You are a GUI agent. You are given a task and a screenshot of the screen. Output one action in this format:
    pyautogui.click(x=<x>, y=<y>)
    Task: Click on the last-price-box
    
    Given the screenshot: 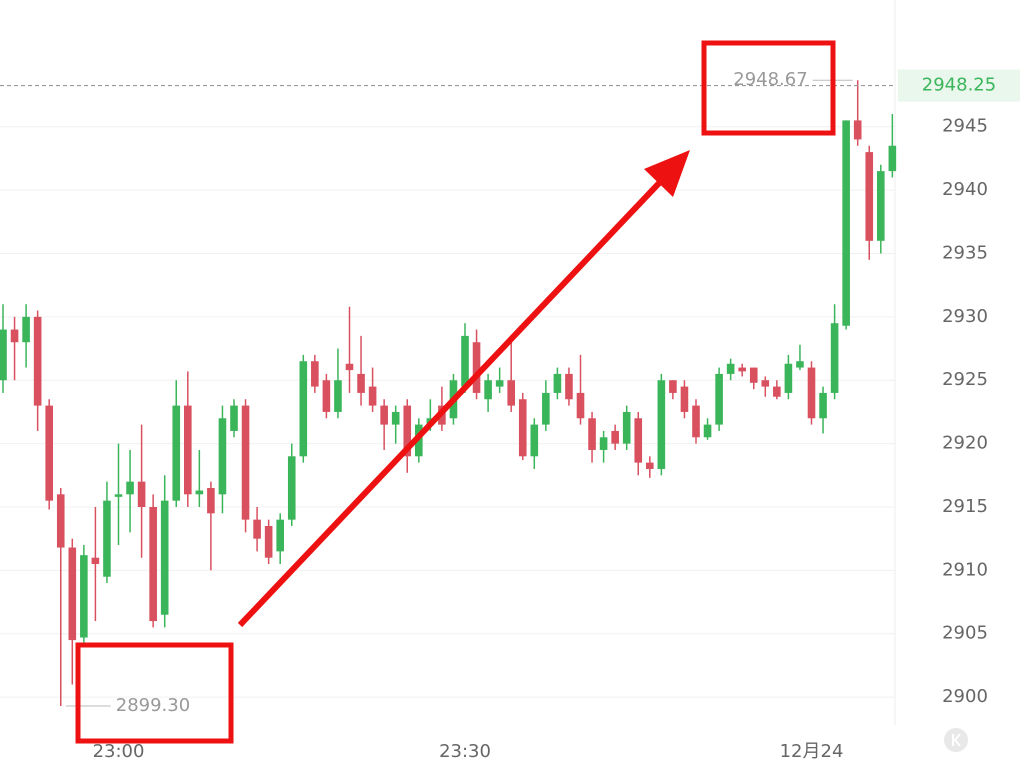 What is the action you would take?
    pyautogui.click(x=959, y=85)
    